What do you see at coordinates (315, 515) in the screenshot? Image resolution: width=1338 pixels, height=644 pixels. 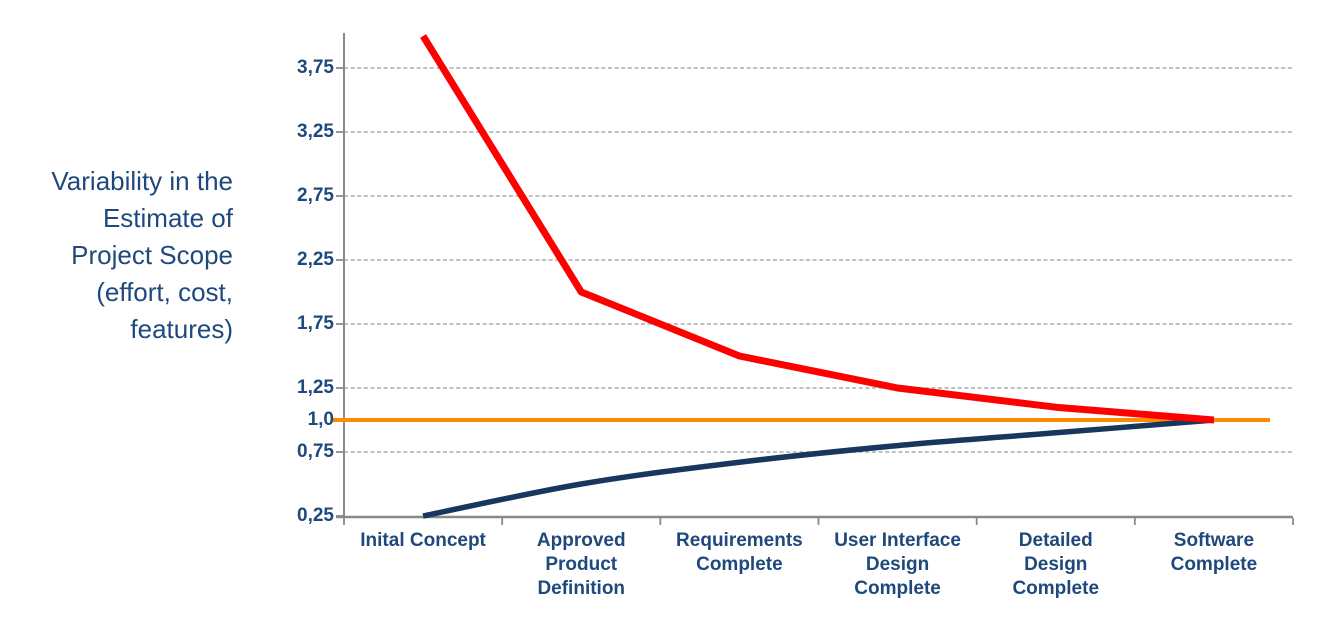 I see `y-tick-label: 0,25` at bounding box center [315, 515].